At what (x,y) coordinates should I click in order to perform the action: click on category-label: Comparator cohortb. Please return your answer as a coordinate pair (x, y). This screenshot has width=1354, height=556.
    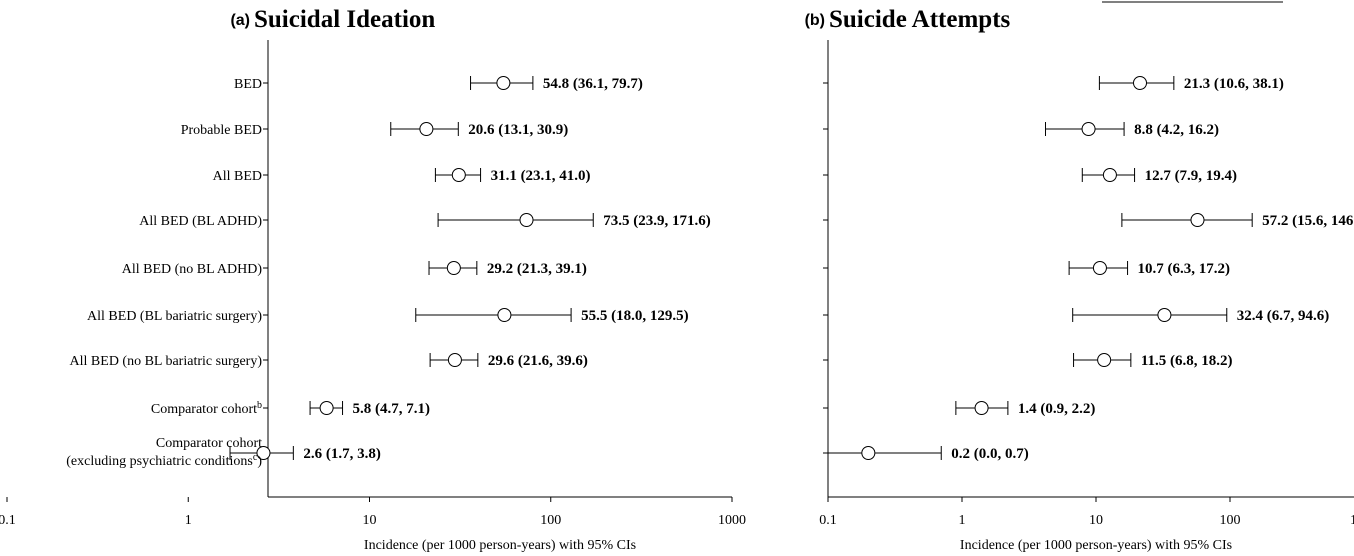
    Looking at the image, I should click on (206, 409).